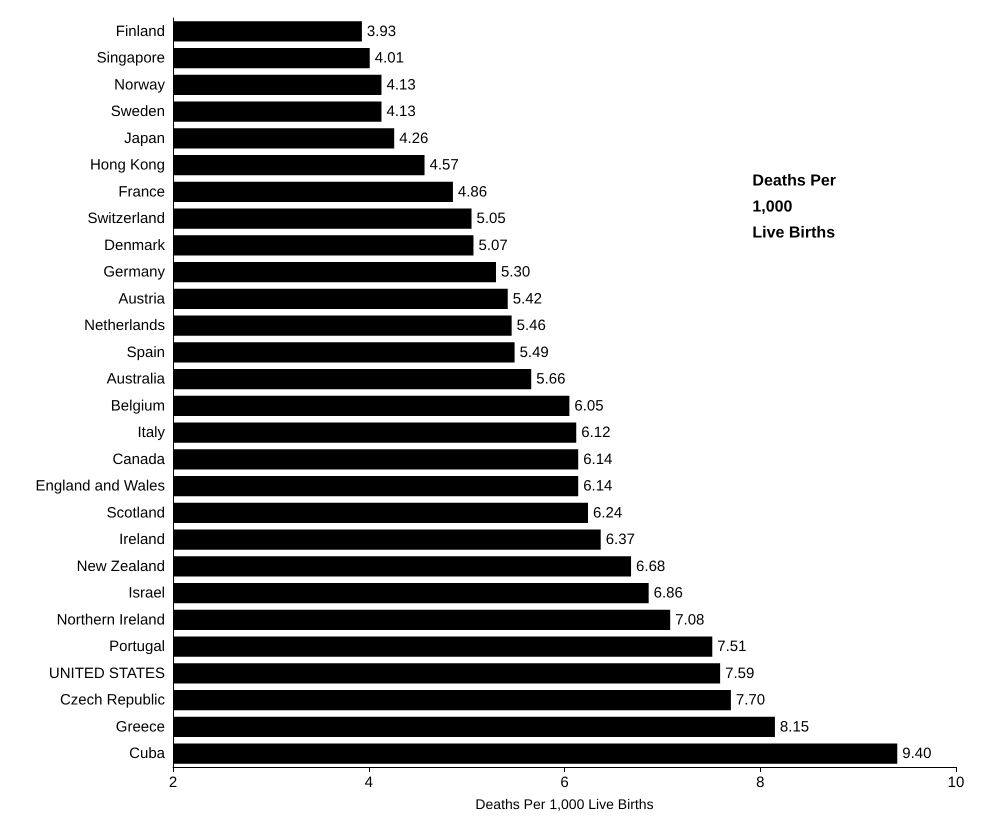  What do you see at coordinates (137, 647) in the screenshot?
I see `y-tick-label: Portugal` at bounding box center [137, 647].